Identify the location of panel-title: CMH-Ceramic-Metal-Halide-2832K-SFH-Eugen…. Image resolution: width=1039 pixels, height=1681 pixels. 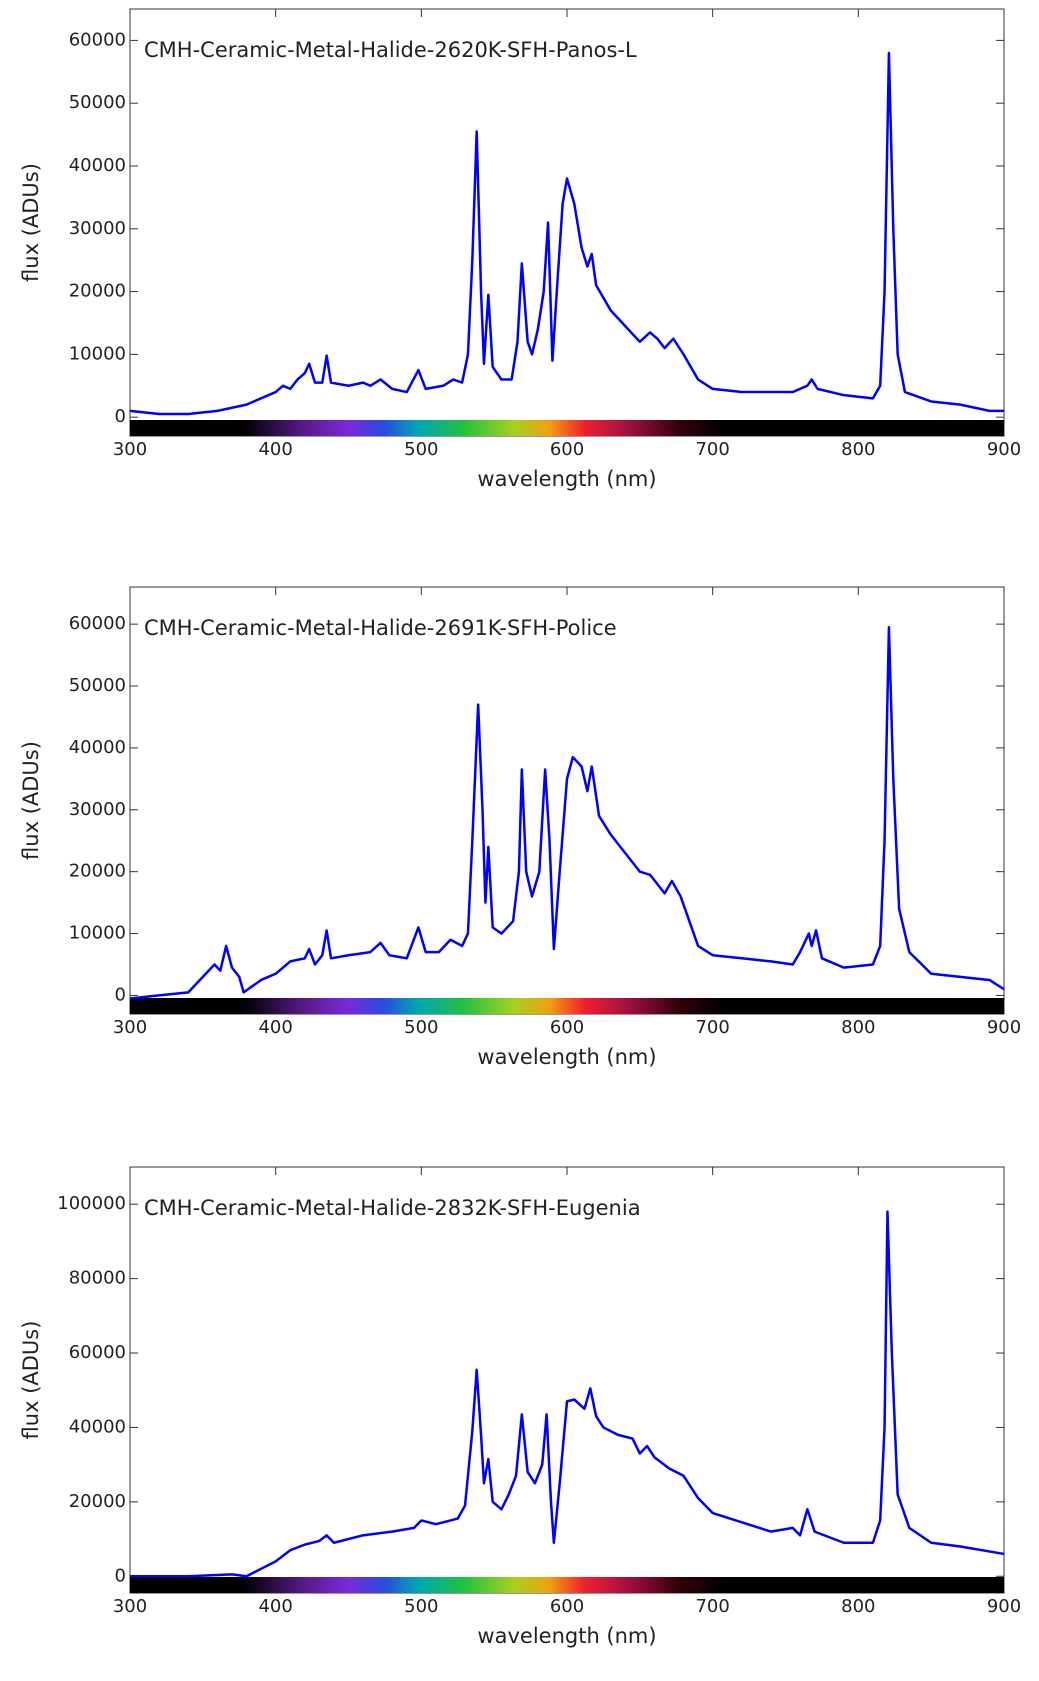
(392, 1208).